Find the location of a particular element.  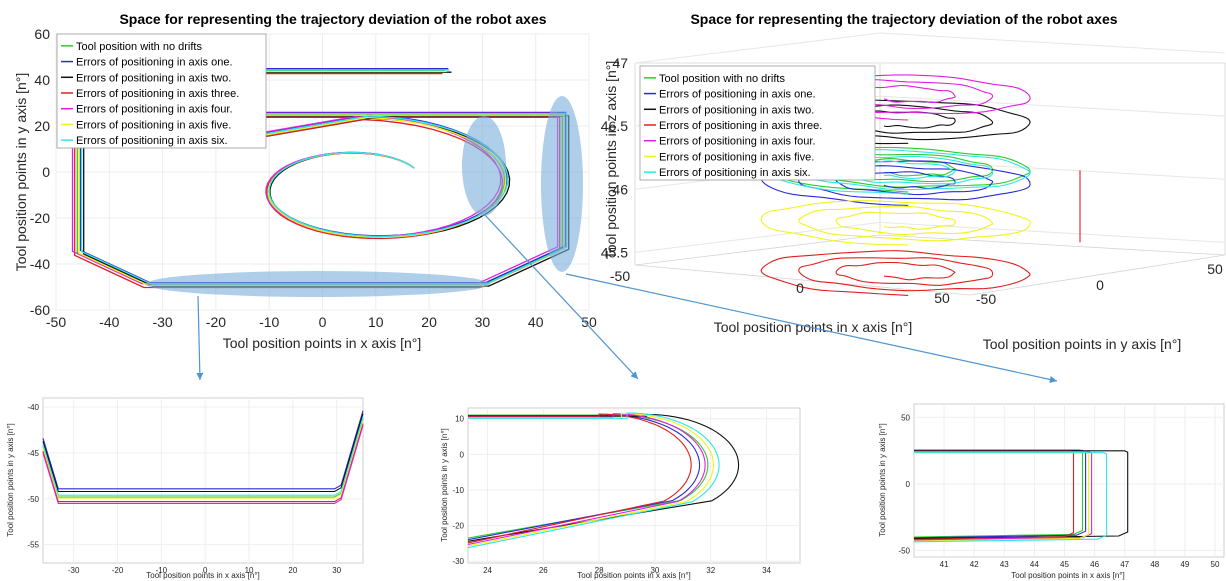

highlight-region-bottom-edge is located at coordinates (318, 284).